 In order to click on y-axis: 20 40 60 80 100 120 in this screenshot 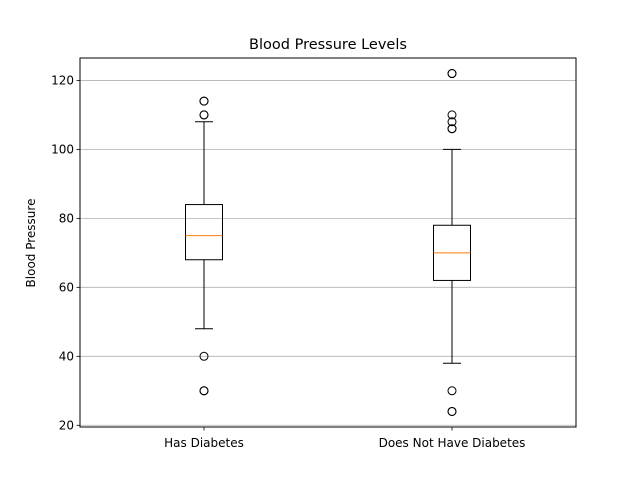, I will do `click(65, 253)`.